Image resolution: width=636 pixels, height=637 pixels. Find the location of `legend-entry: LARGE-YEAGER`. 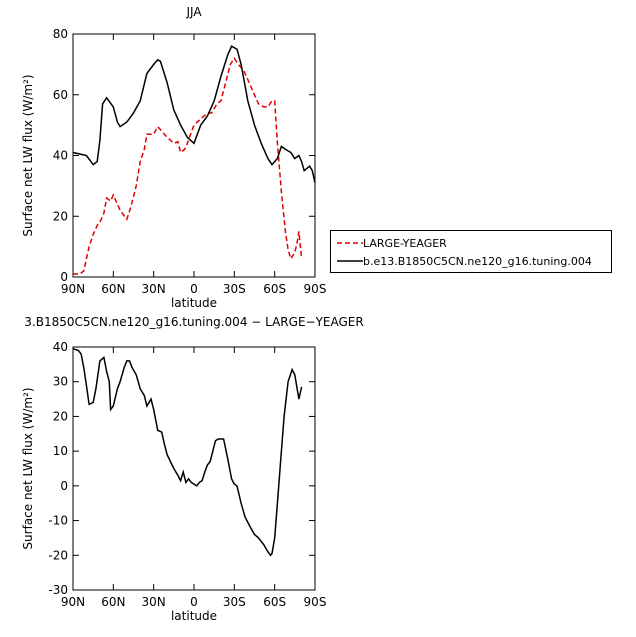

legend-entry: LARGE-YEAGER is located at coordinates (471, 243).